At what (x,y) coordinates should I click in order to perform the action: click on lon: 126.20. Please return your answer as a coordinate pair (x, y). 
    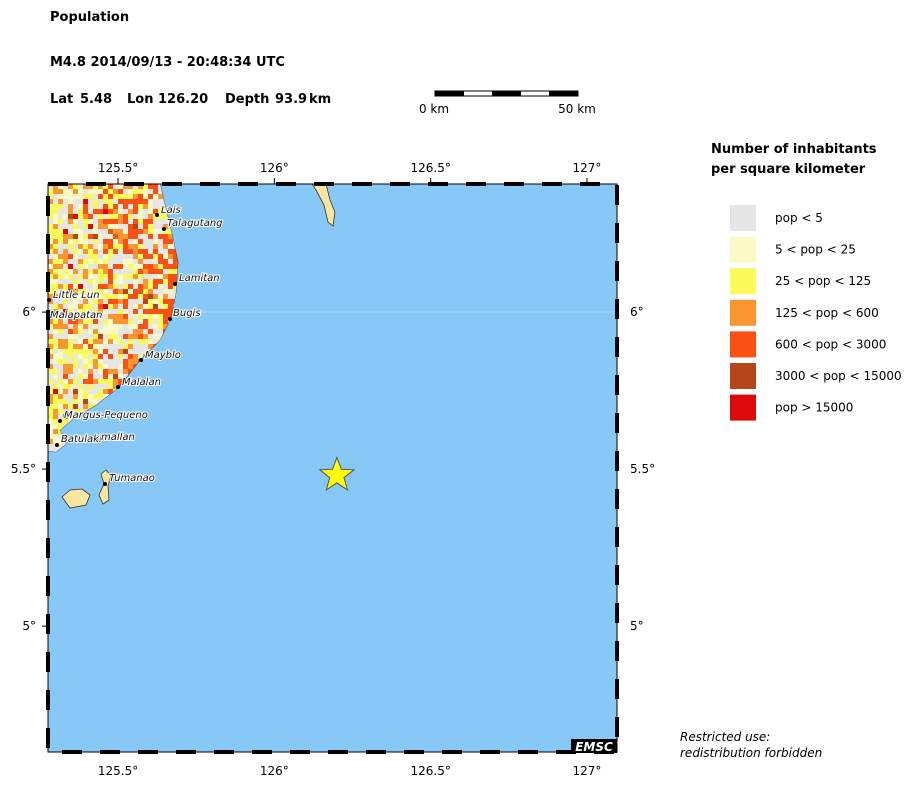
    Looking at the image, I should click on (183, 99).